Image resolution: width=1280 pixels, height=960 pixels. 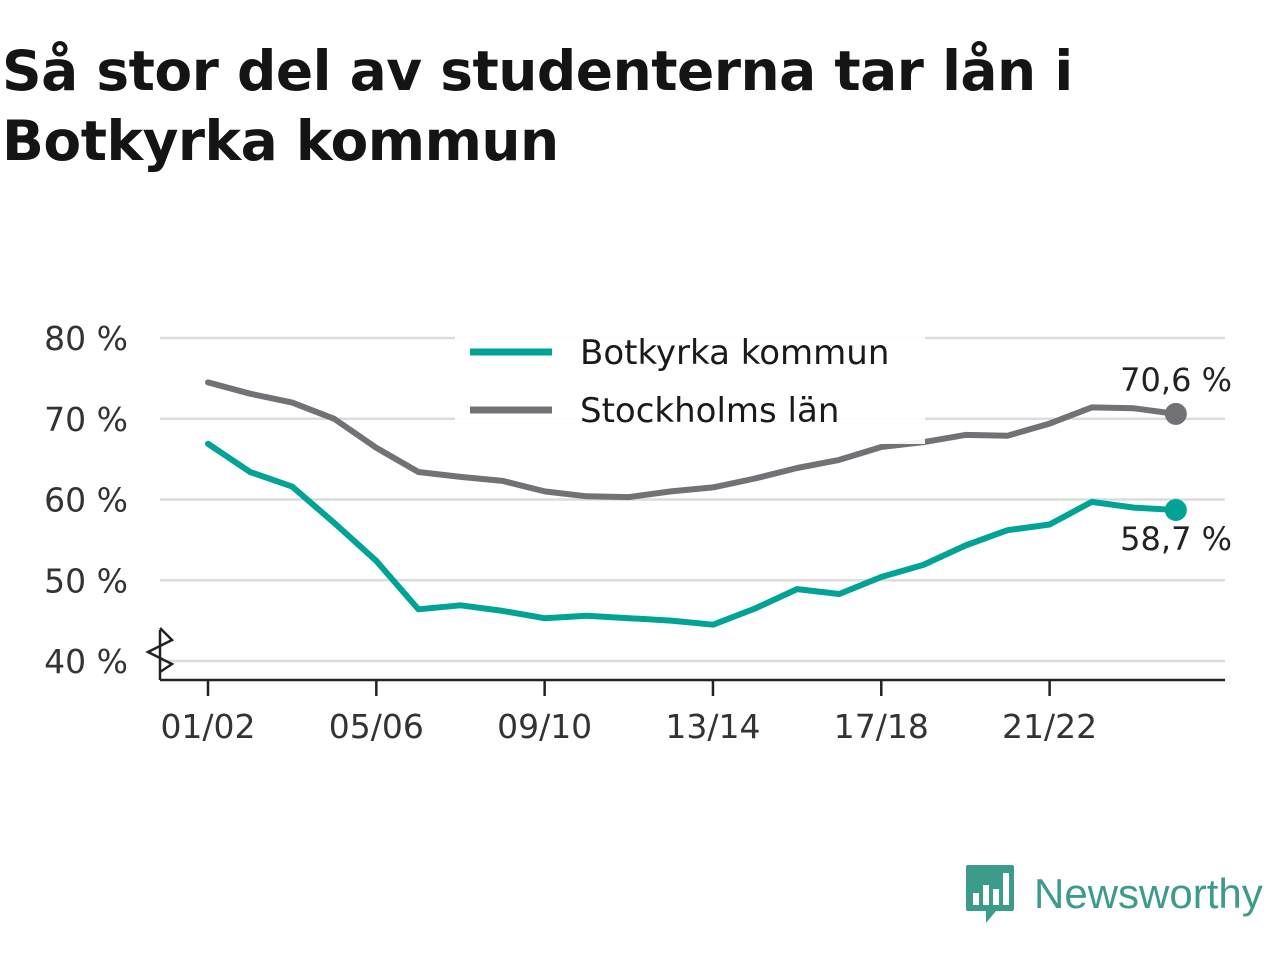 What do you see at coordinates (709, 411) in the screenshot?
I see `legend-label: Stockholms län` at bounding box center [709, 411].